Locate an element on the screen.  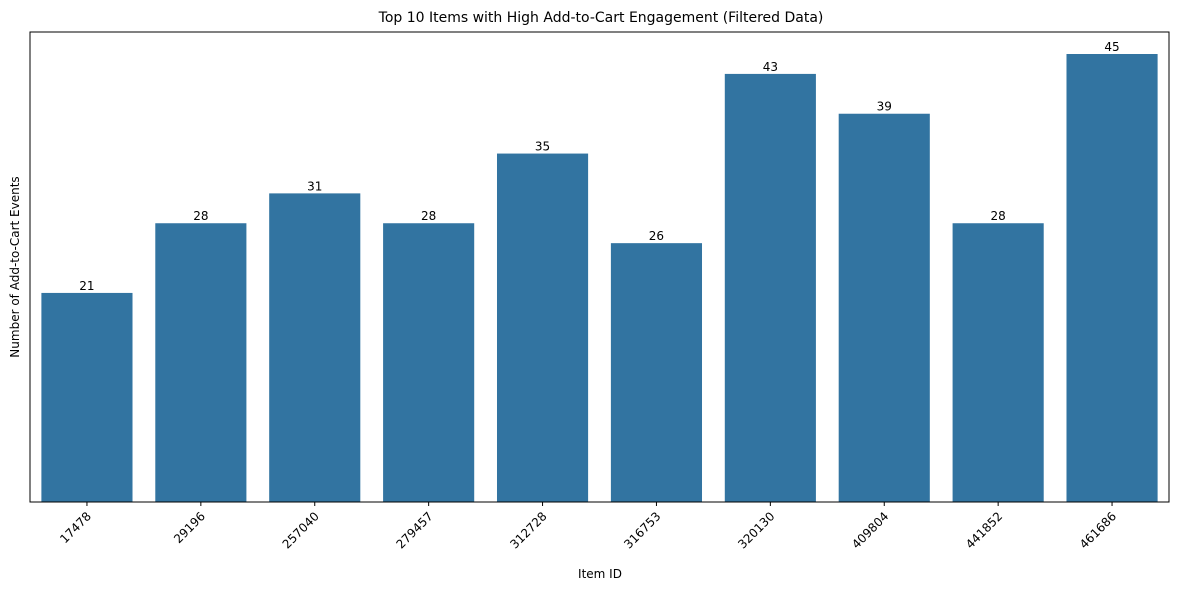
data-label-29196: 28 is located at coordinates (200, 216).